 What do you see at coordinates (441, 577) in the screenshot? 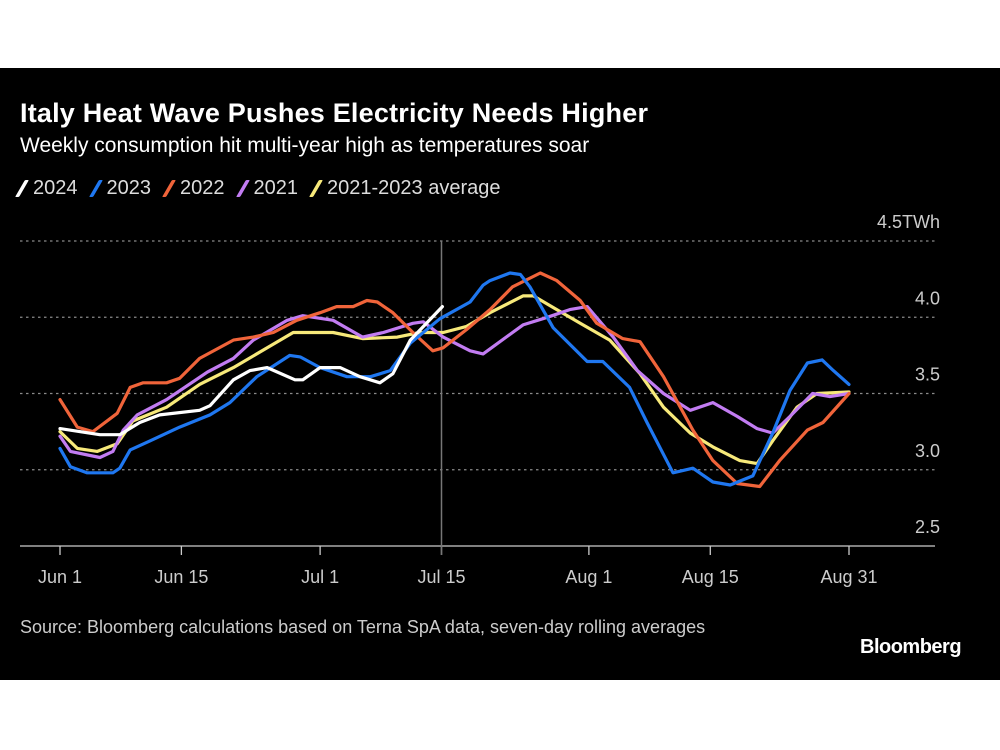
I see `x-tick-label: Jul 15` at bounding box center [441, 577].